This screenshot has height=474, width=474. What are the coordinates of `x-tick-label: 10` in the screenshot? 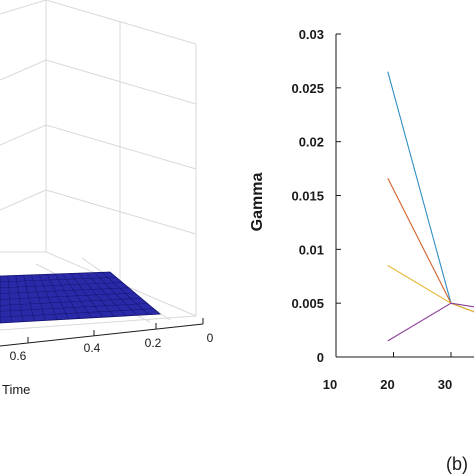 It's located at (330, 384).